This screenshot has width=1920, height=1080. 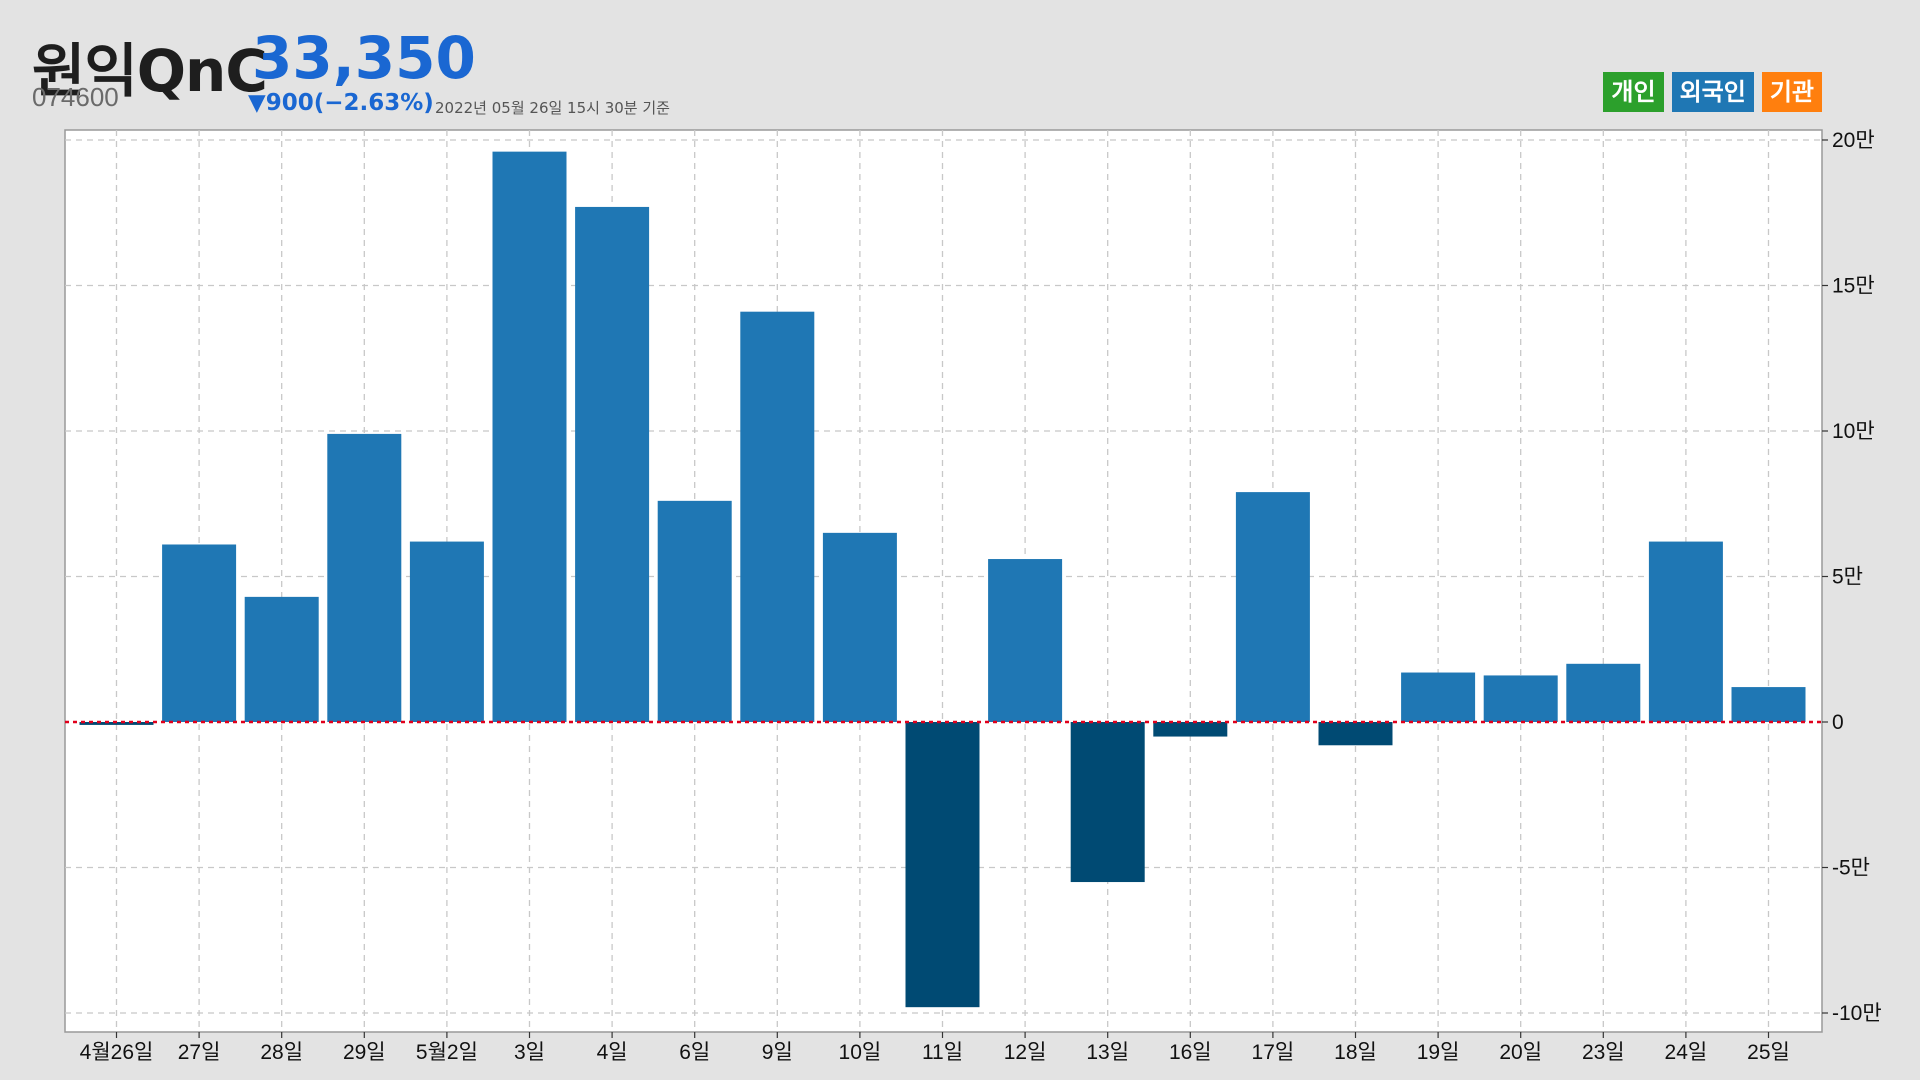 What do you see at coordinates (529, 436) in the screenshot?
I see `bar-3일` at bounding box center [529, 436].